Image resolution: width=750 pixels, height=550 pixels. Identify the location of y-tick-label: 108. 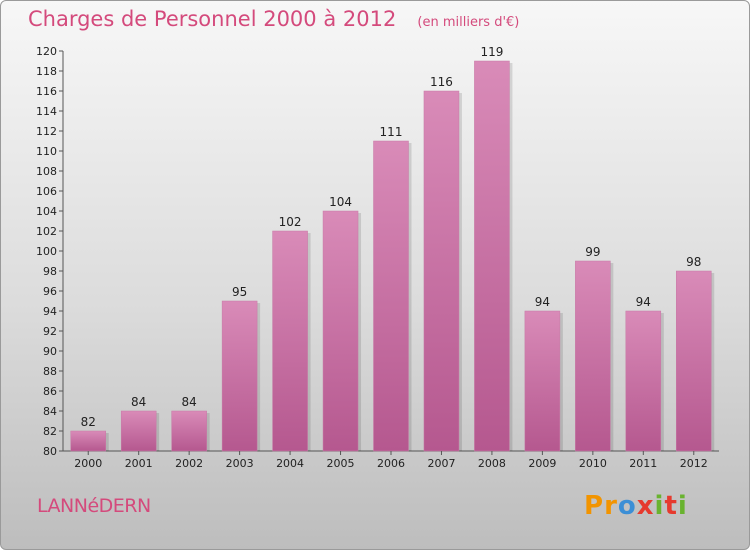
(46, 171).